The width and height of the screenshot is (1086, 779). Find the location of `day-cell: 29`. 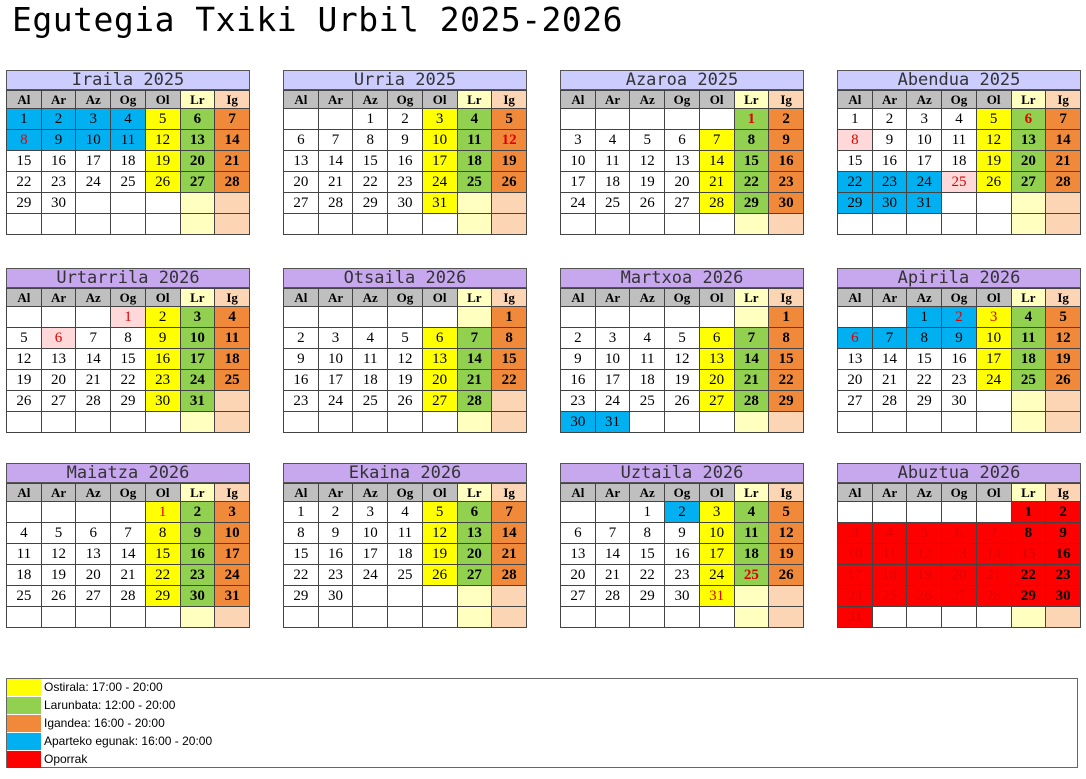

day-cell: 29 is located at coordinates (786, 401).